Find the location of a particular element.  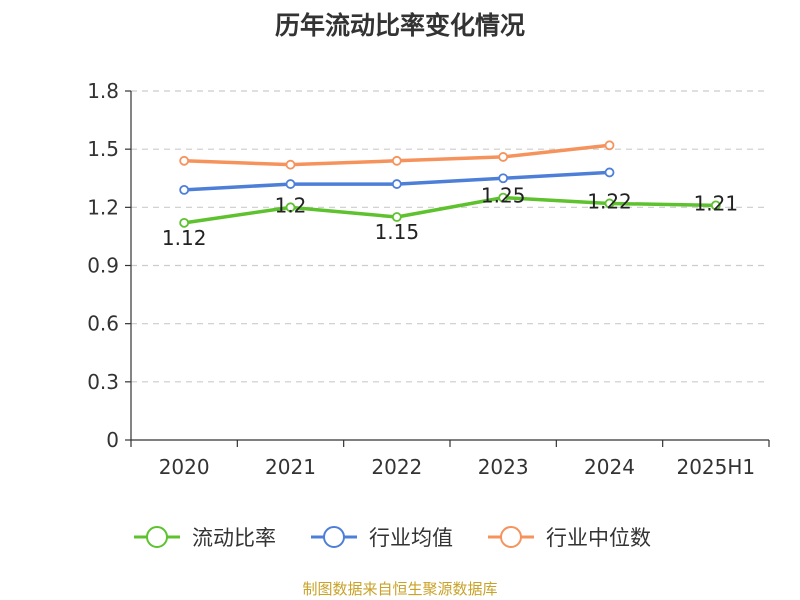

series-lines is located at coordinates (450, 184).